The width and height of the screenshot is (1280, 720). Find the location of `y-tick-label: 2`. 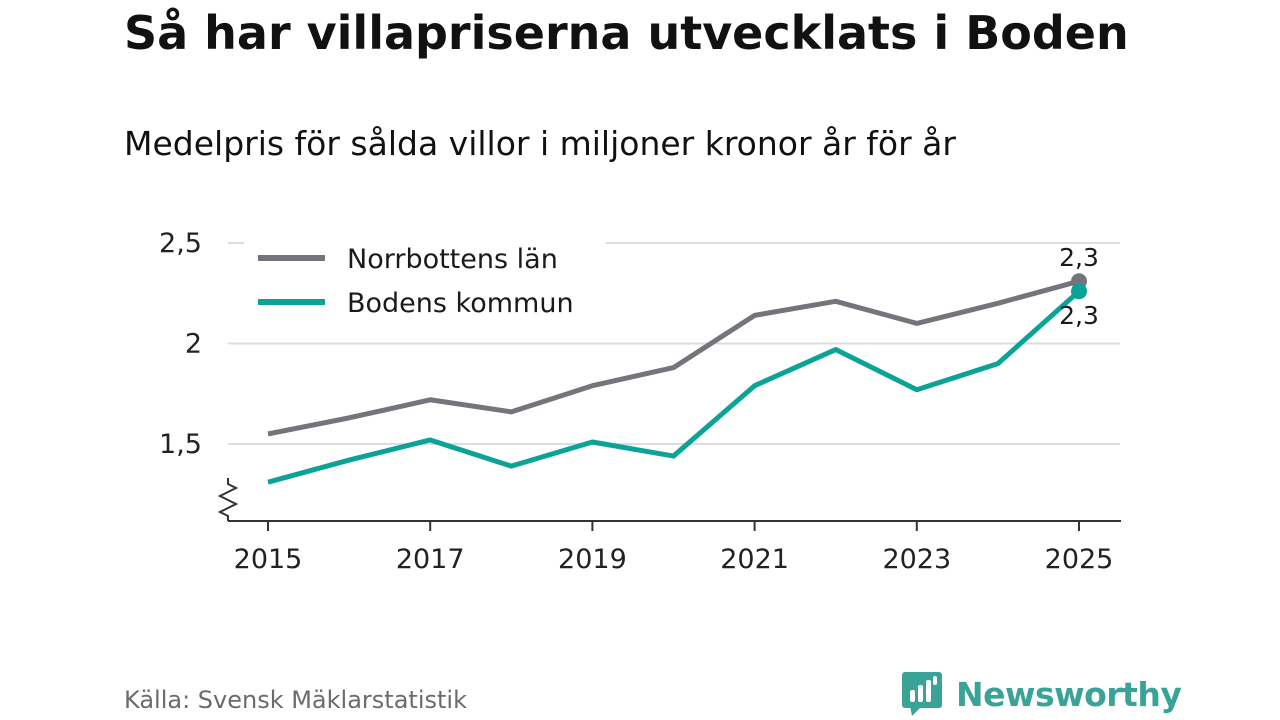

y-tick-label: 2 is located at coordinates (193, 344).